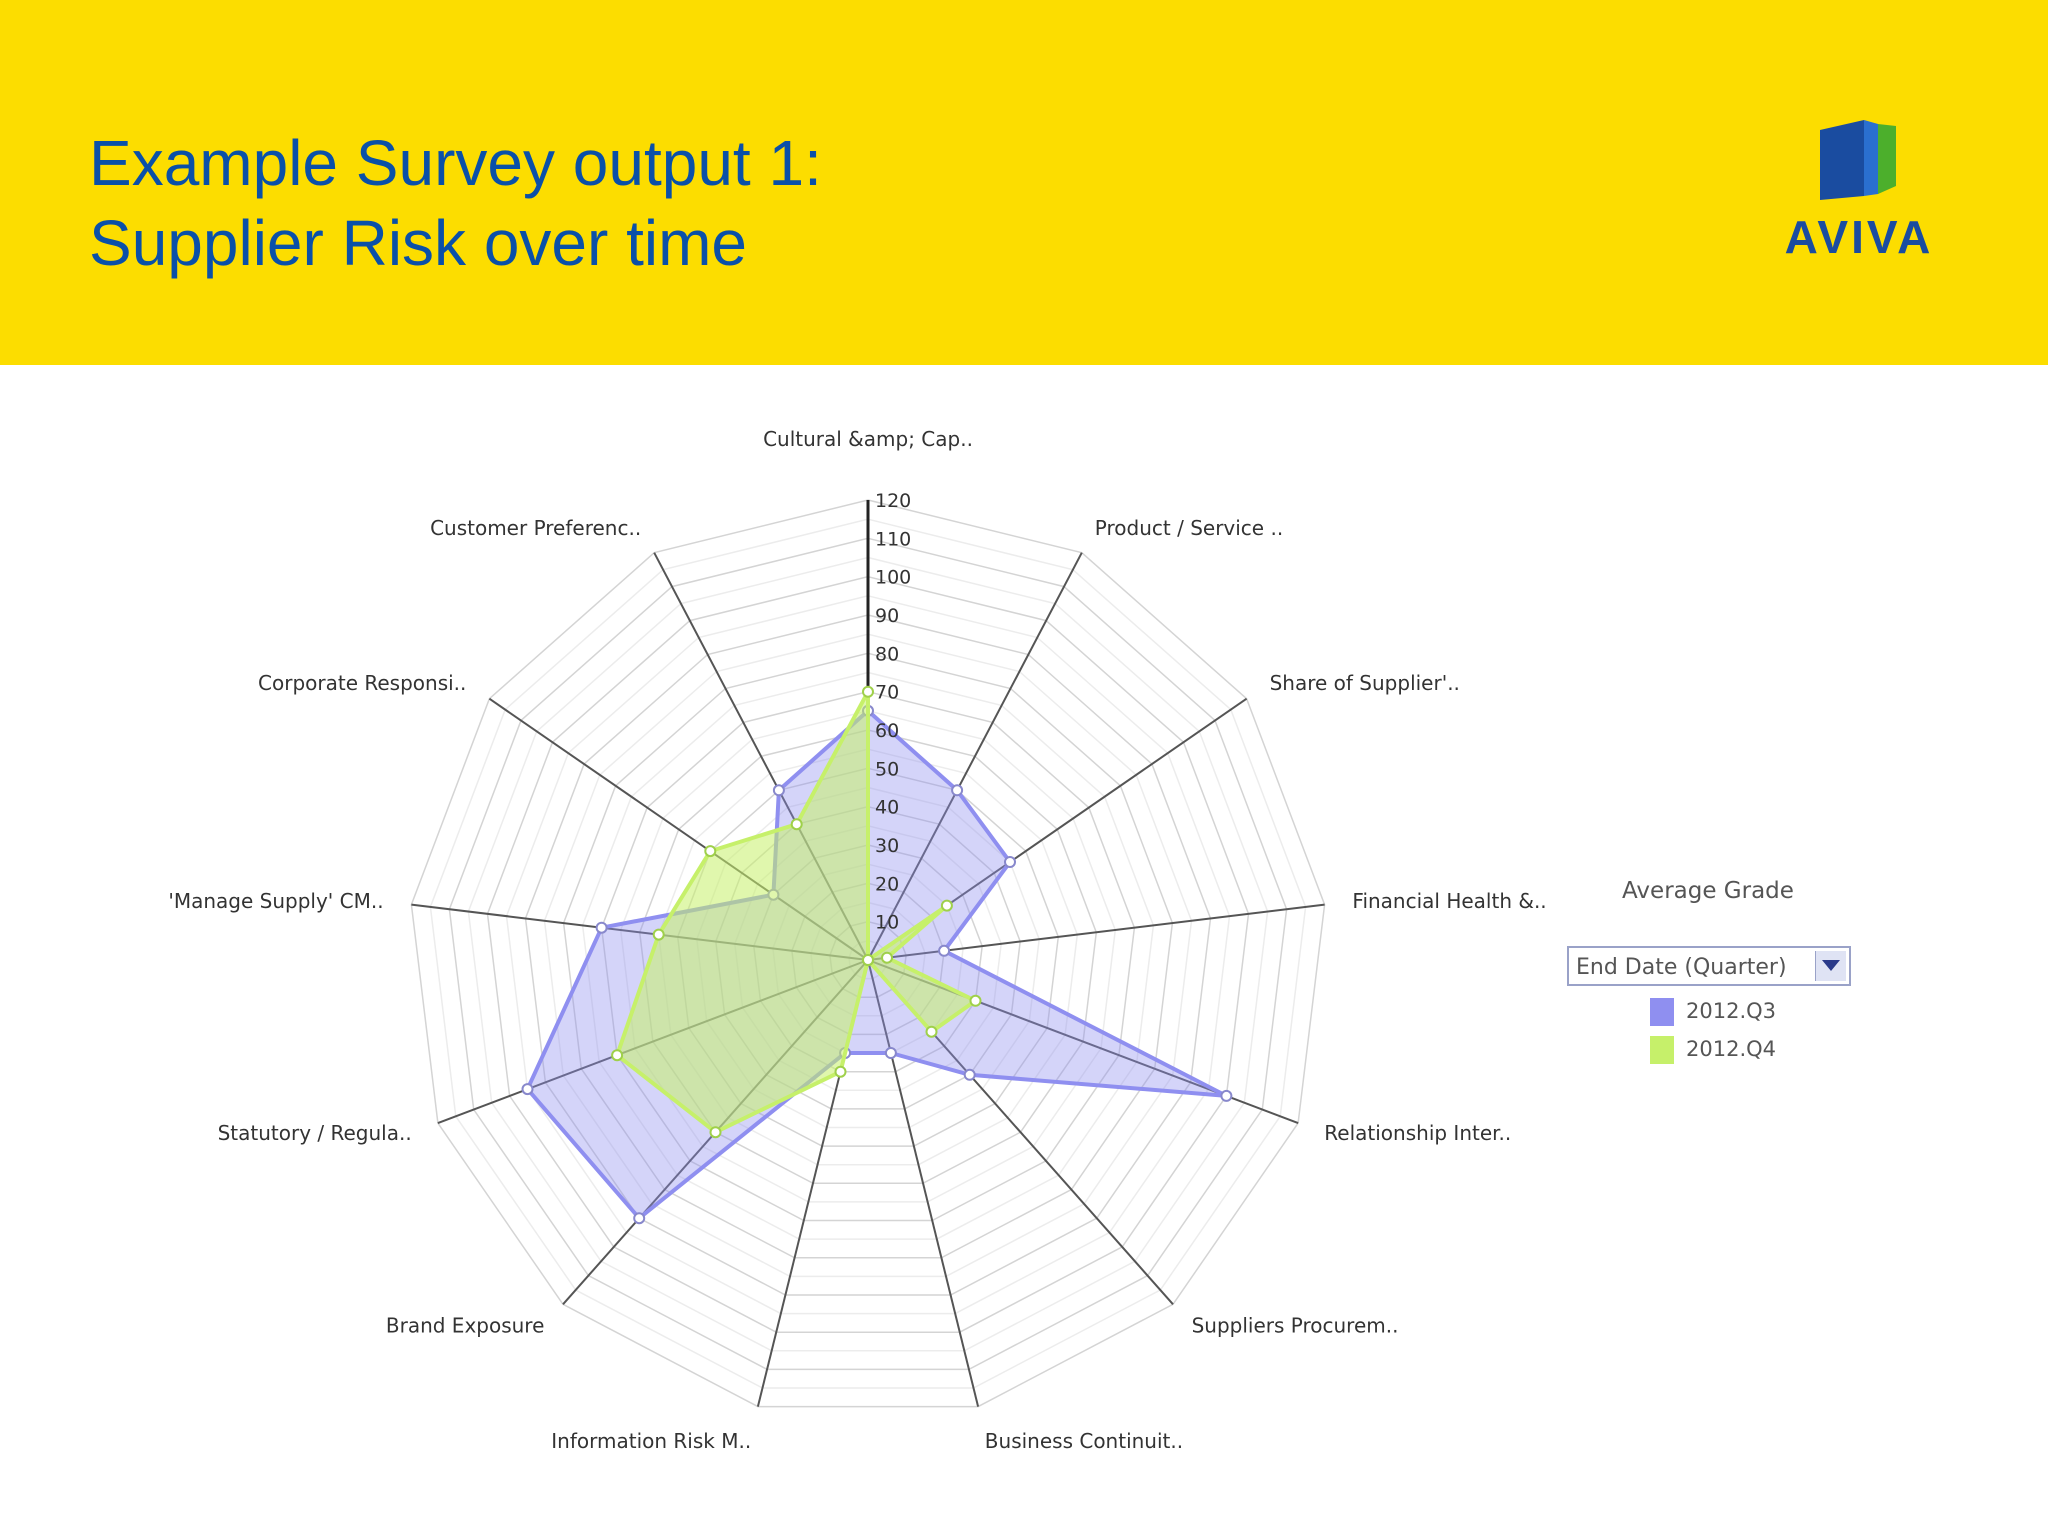  Describe the element at coordinates (975, 756) in the screenshot. I see `spoke-product-service` at that location.